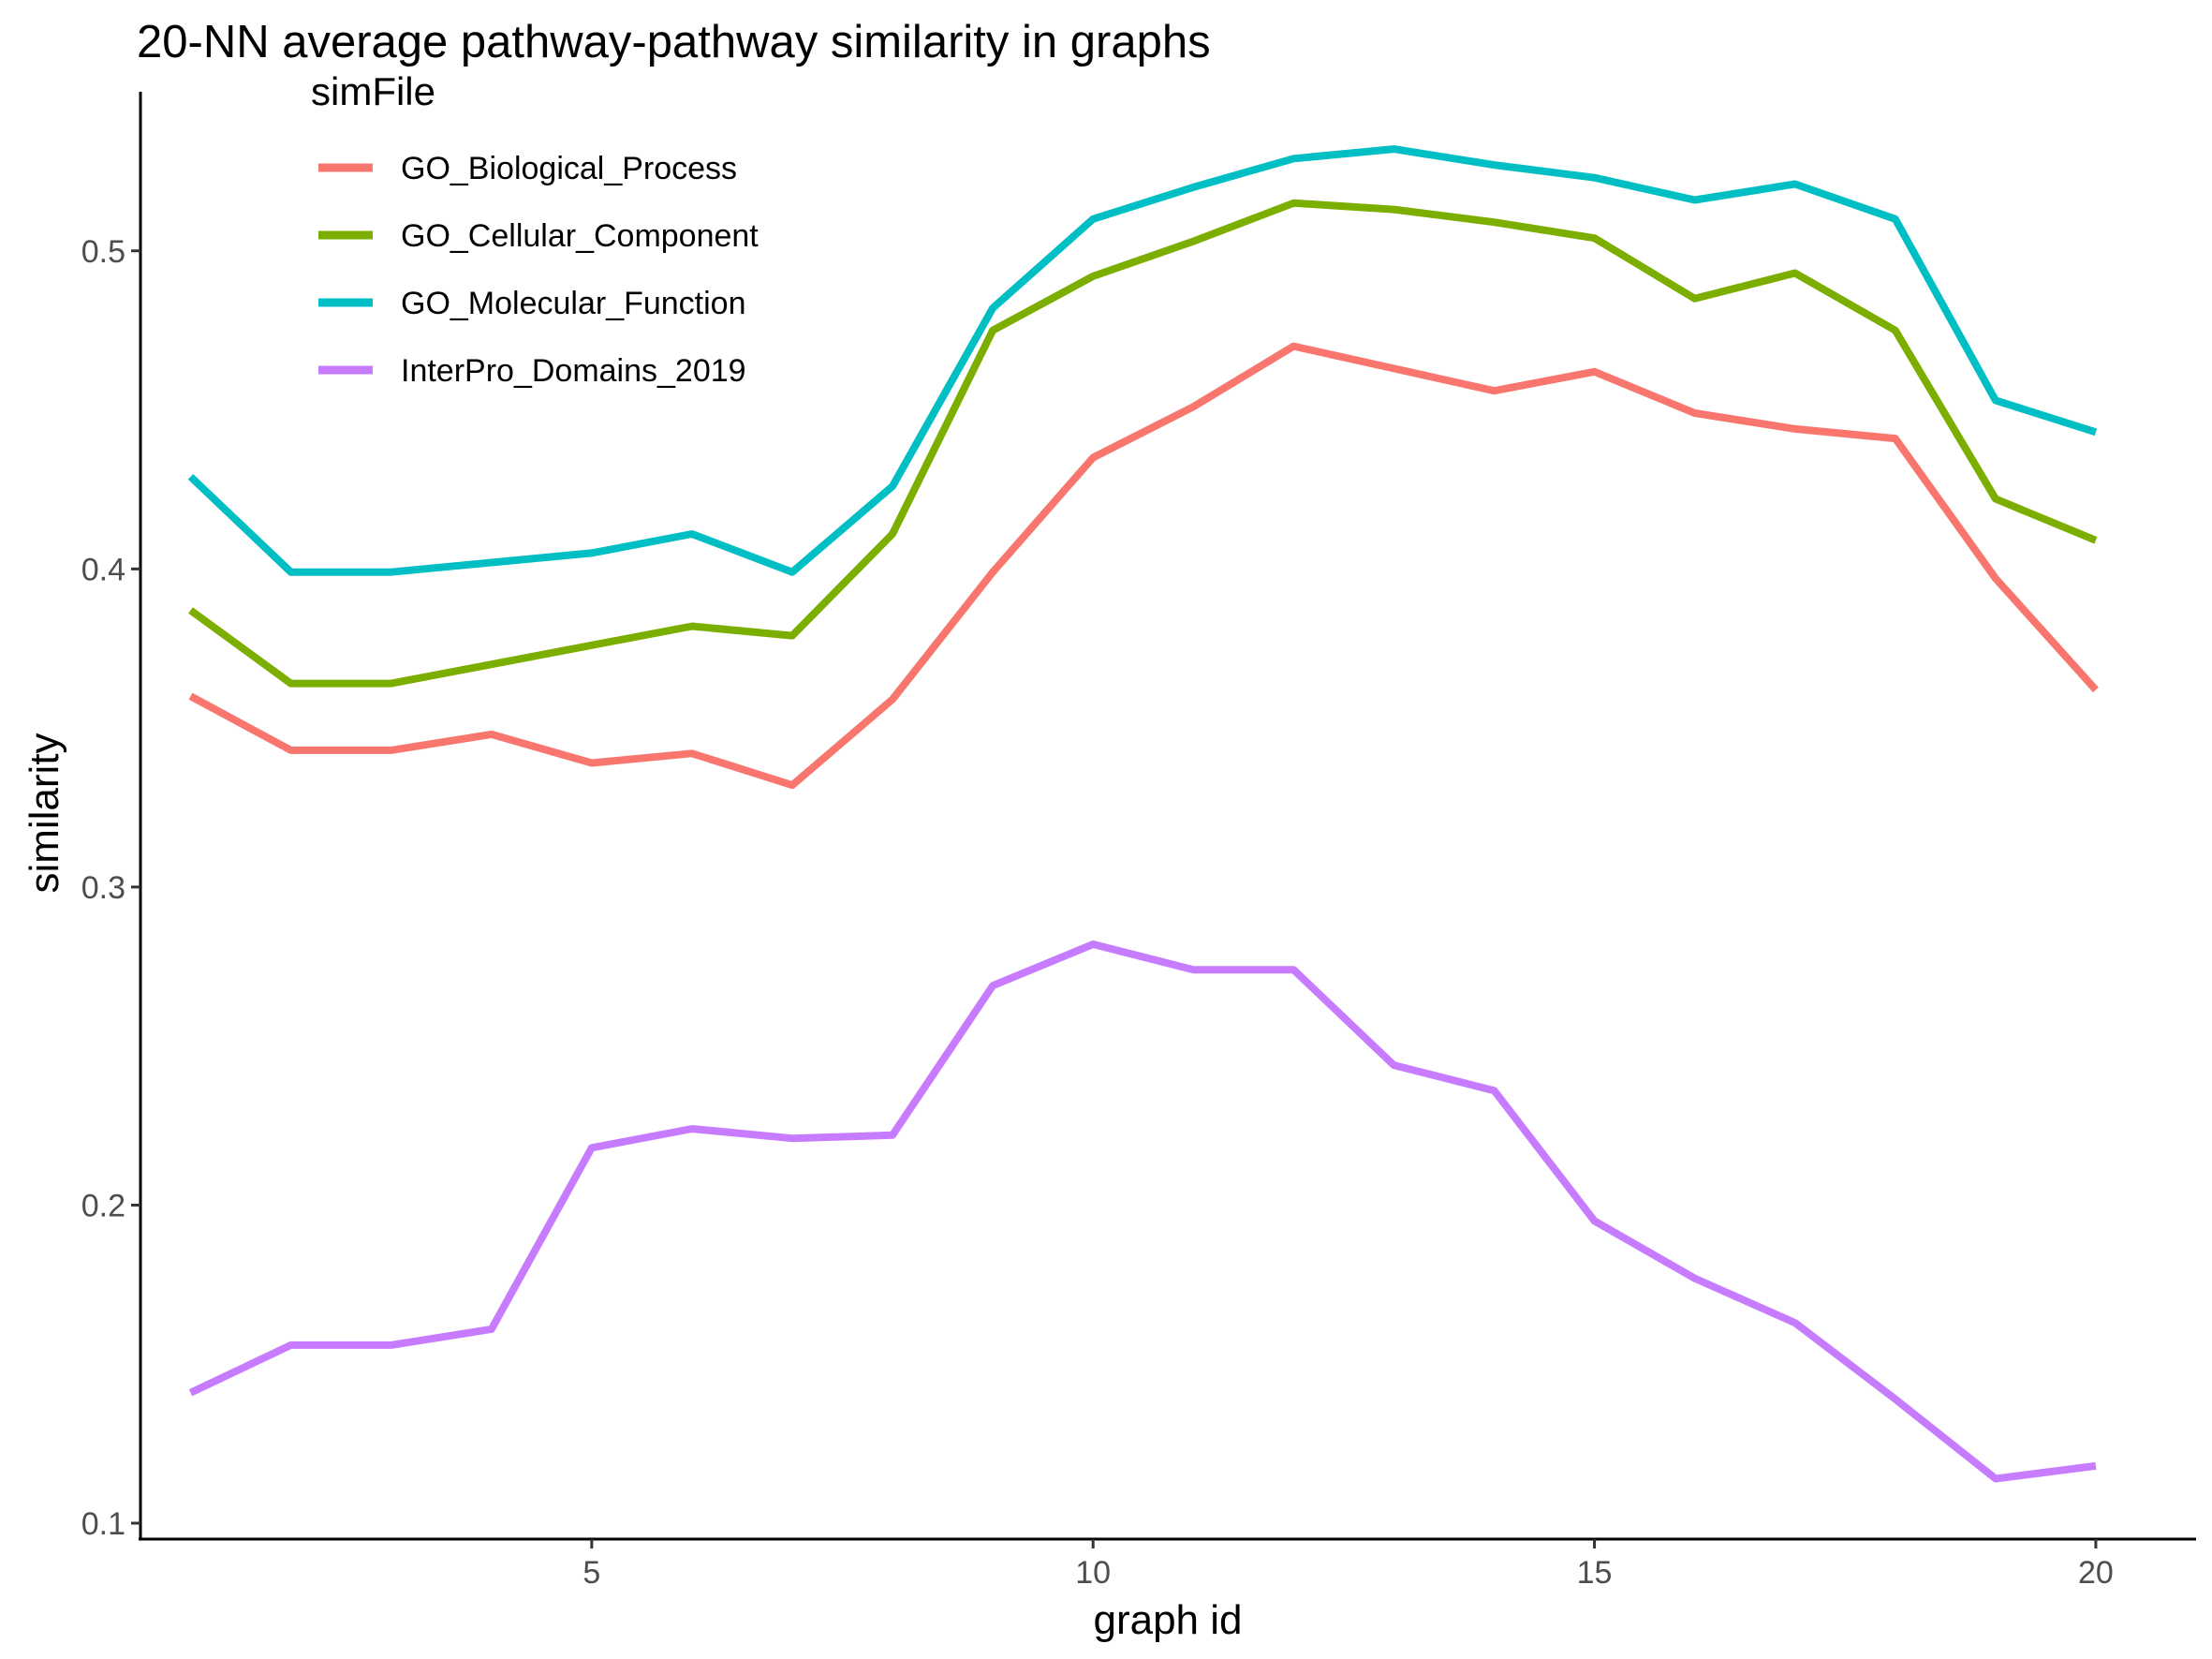 This screenshot has height=1659, width=2212. Describe the element at coordinates (103, 888) in the screenshot. I see `y-tick-label: 0.3` at that location.